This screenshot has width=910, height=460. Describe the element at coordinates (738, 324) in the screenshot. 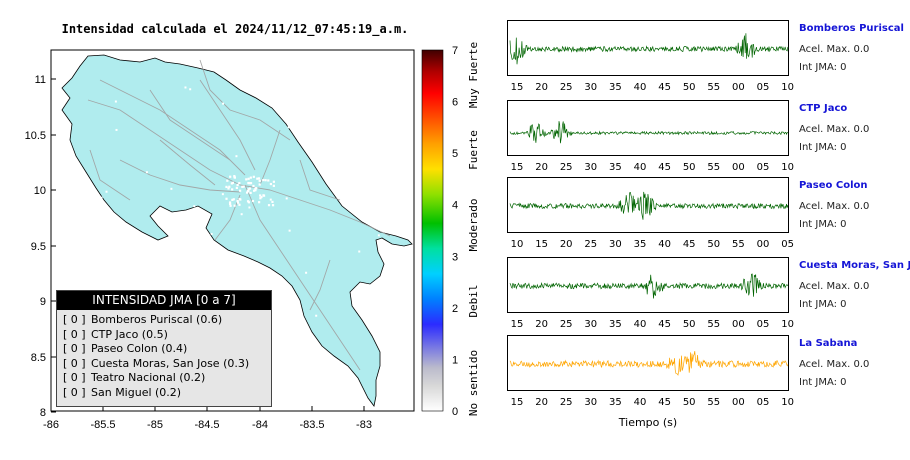

I see `time-tick-label: 00` at that location.